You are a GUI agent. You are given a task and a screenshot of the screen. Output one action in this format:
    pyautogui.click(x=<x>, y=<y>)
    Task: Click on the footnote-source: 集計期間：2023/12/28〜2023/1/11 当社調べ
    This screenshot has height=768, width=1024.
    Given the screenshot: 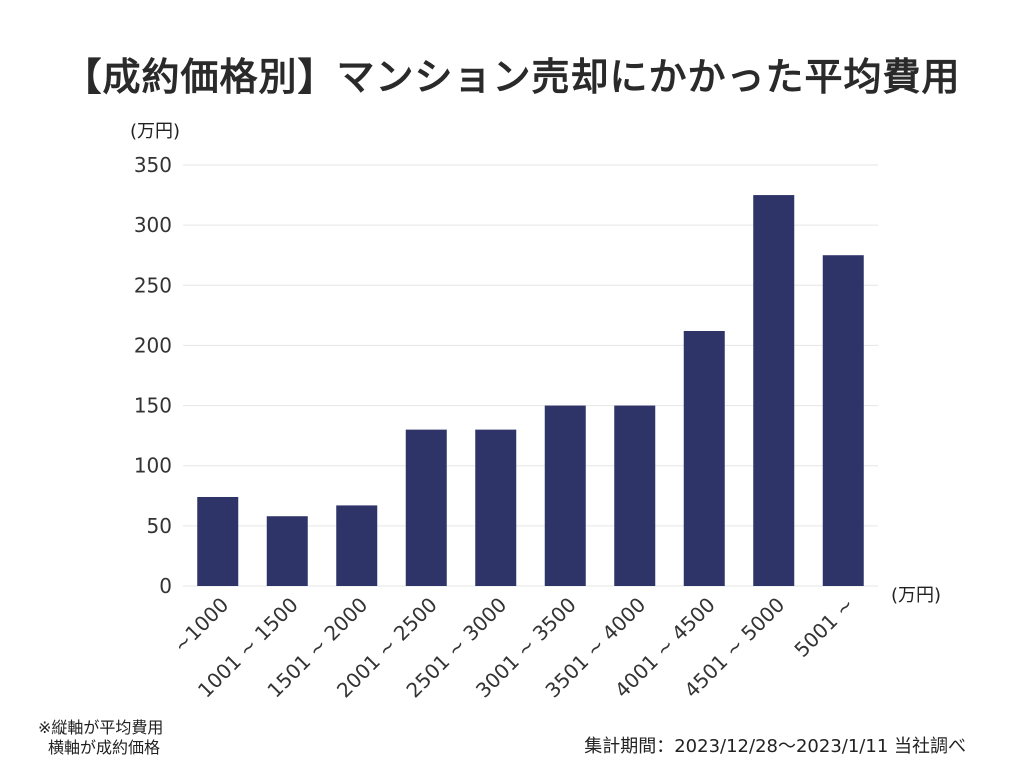 What is the action you would take?
    pyautogui.click(x=775, y=746)
    